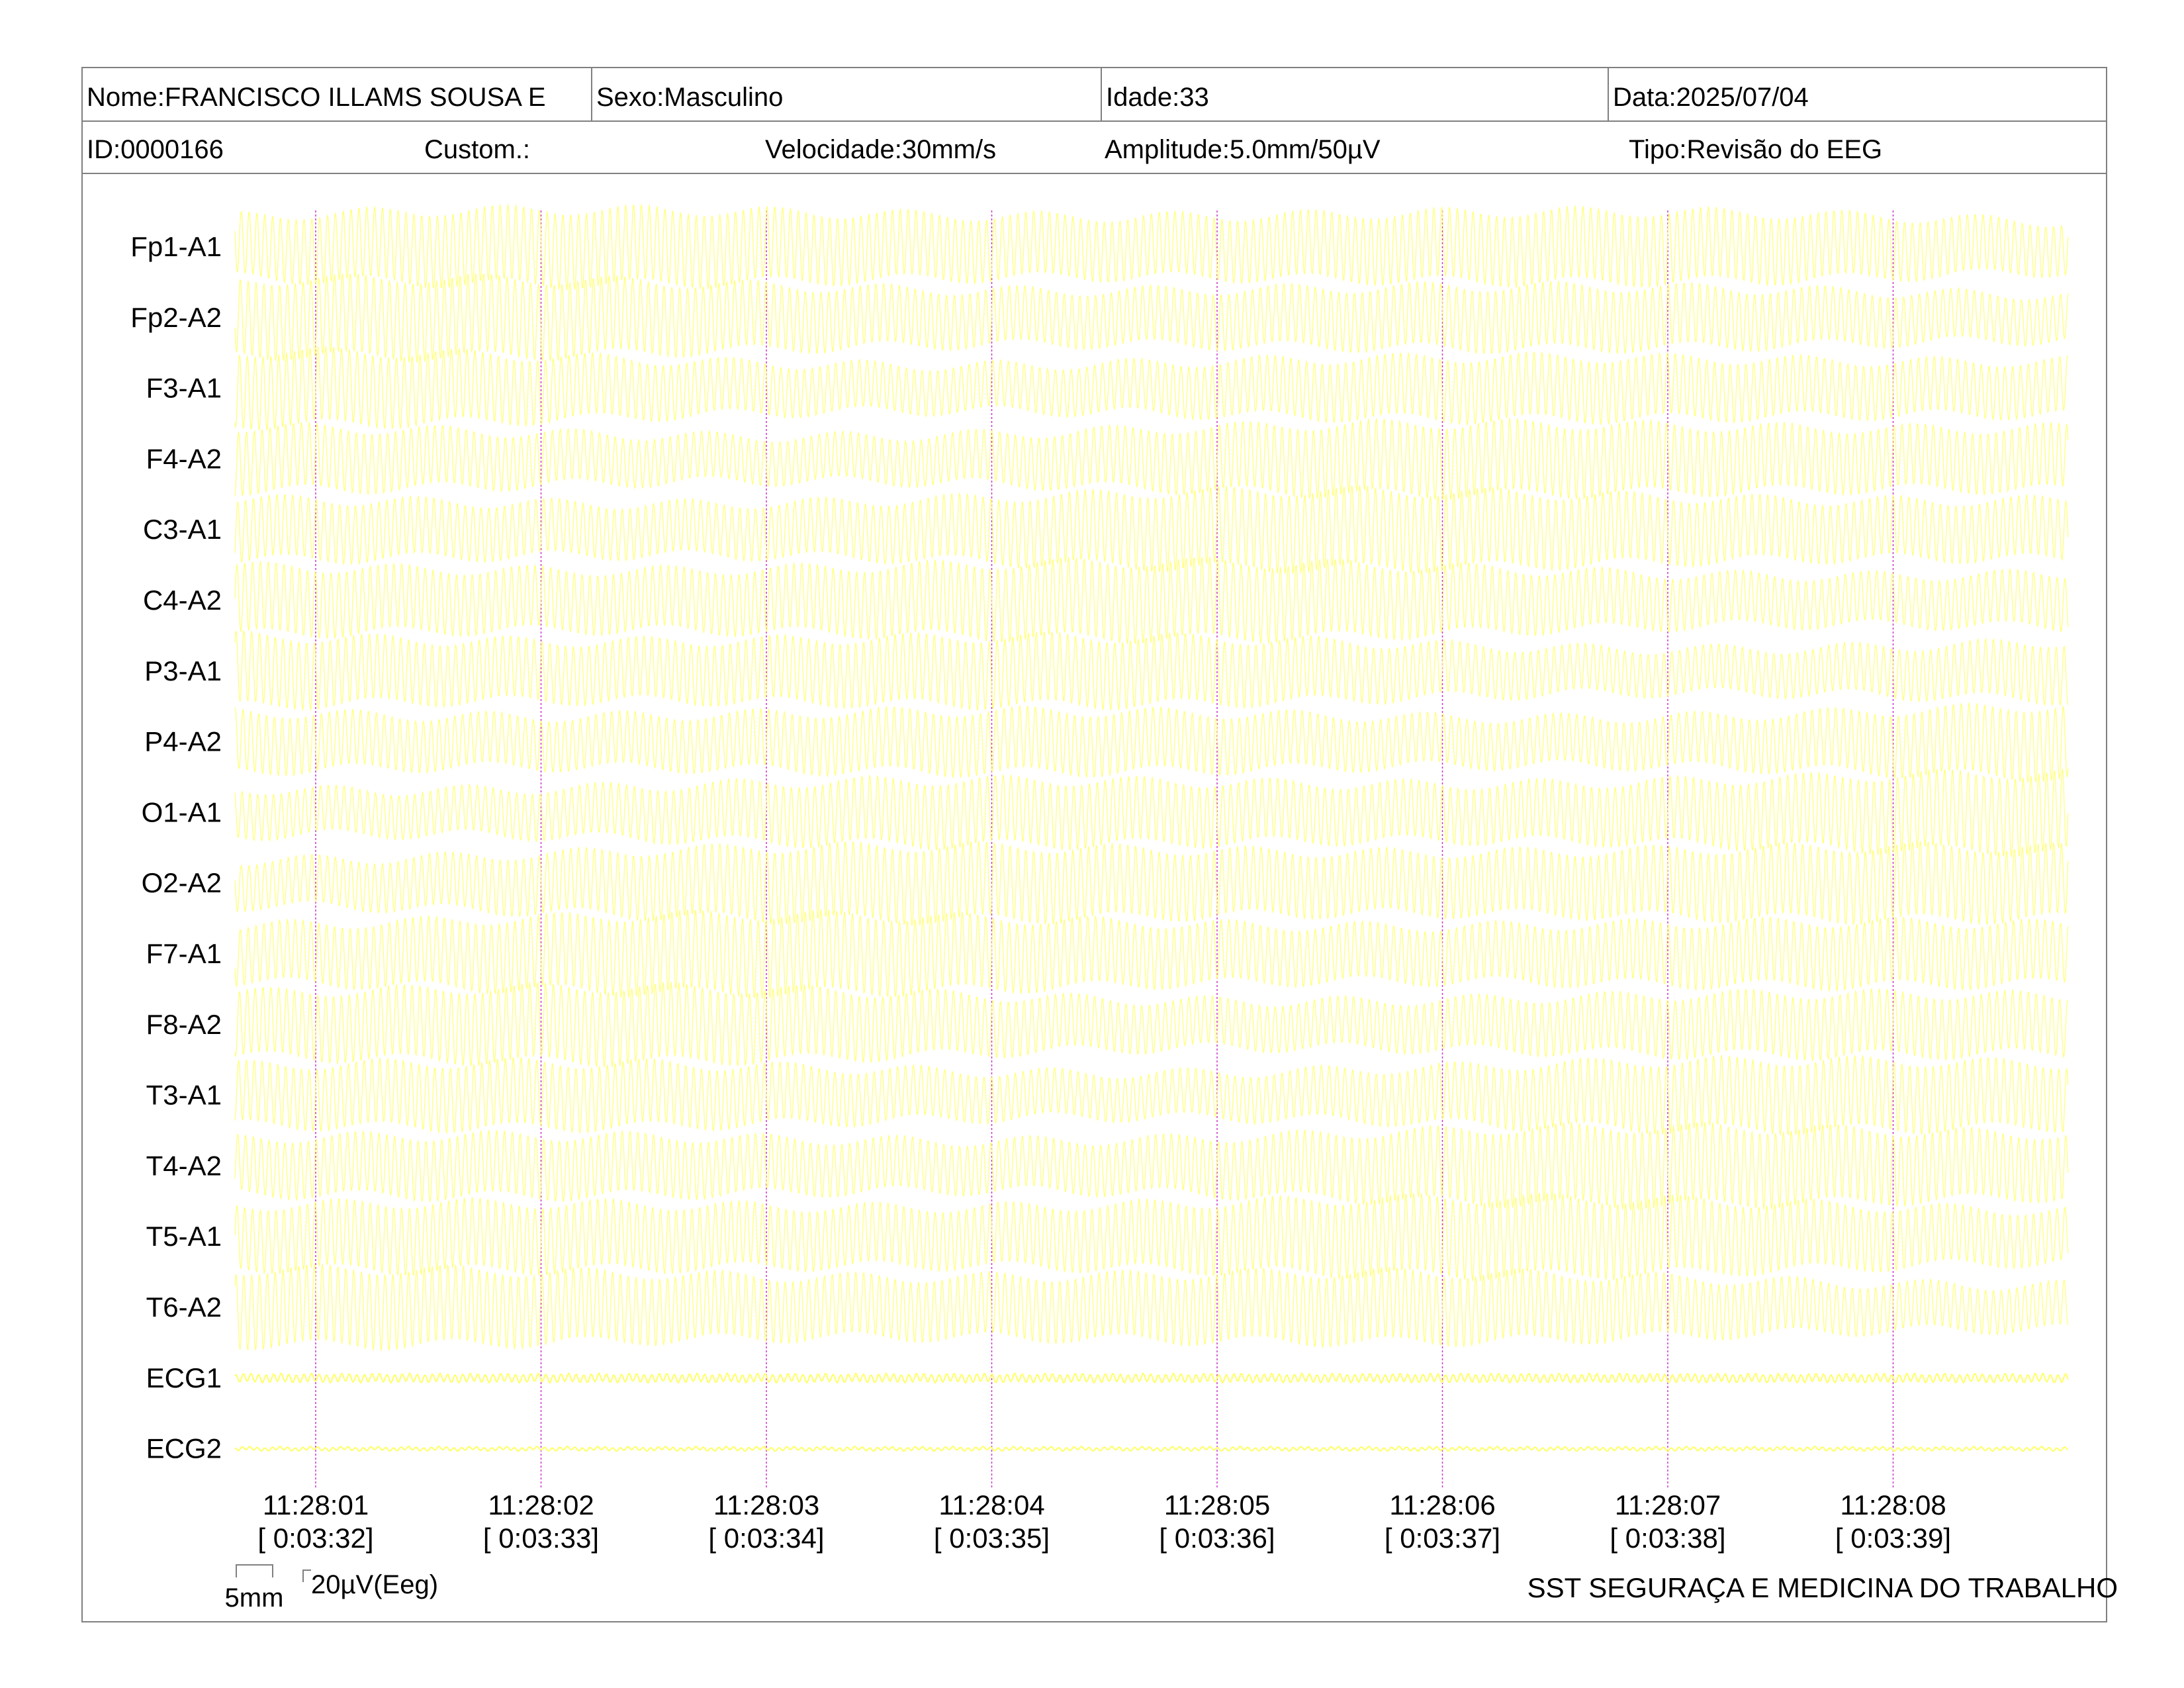 The height and width of the screenshot is (1688, 2184). I want to click on channel-label: F3-A1, so click(184, 388).